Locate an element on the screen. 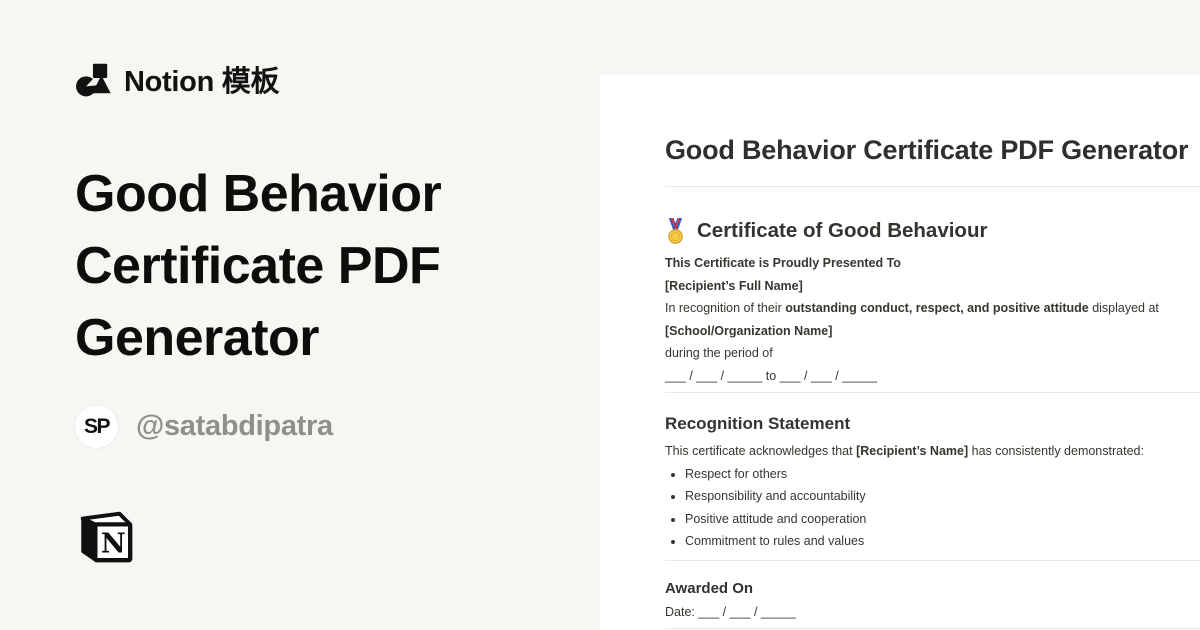  recognition-prefix: In recognition of their is located at coordinates (725, 308).